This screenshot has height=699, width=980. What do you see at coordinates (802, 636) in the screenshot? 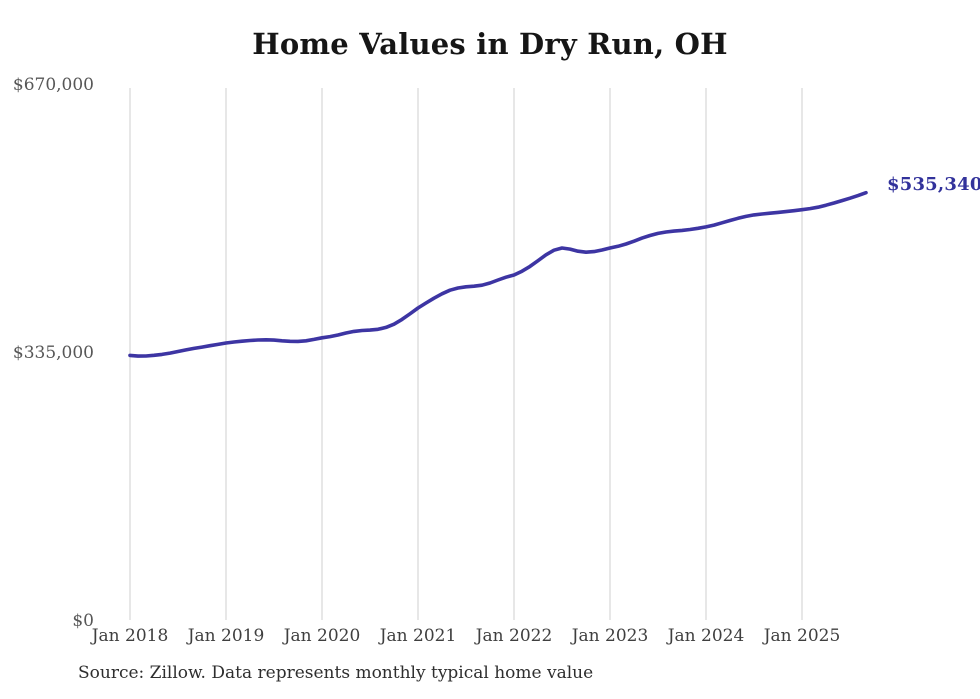
I see `x-tick-label: Jan 2025` at bounding box center [802, 636].